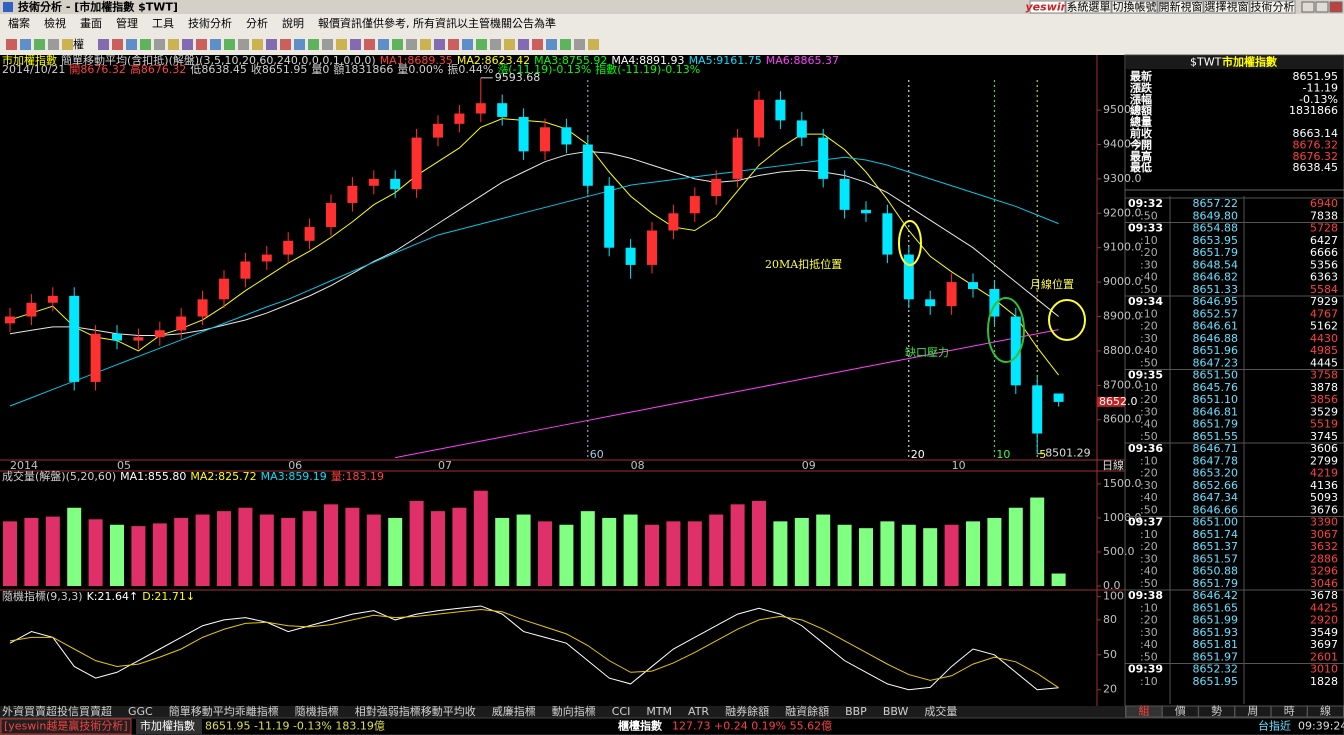  Describe the element at coordinates (91, 23) in the screenshot. I see `menu-item: 畫面` at that location.